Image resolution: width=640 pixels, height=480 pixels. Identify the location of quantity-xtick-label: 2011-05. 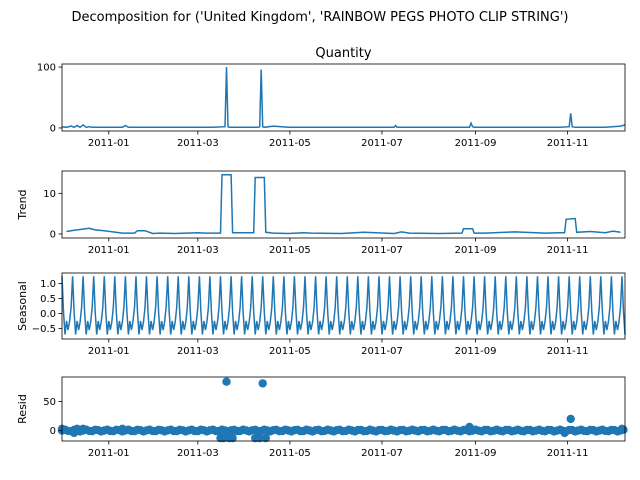
(290, 143).